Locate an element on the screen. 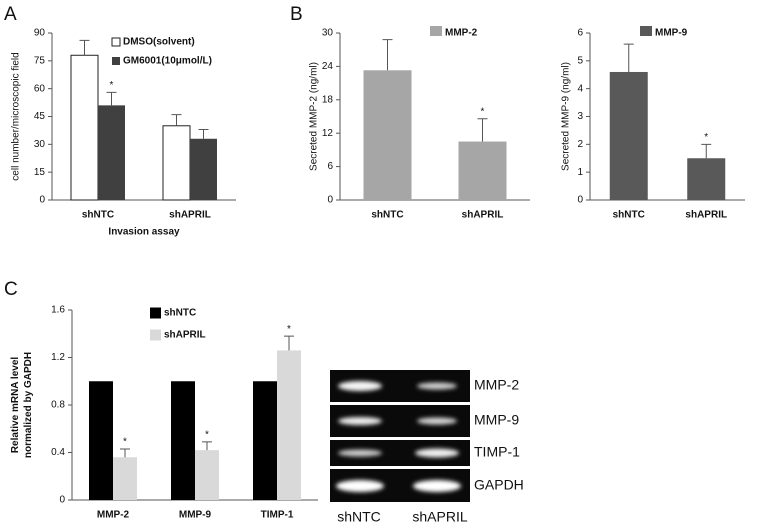  gel-band-label: TIMP-1 is located at coordinates (497, 452).